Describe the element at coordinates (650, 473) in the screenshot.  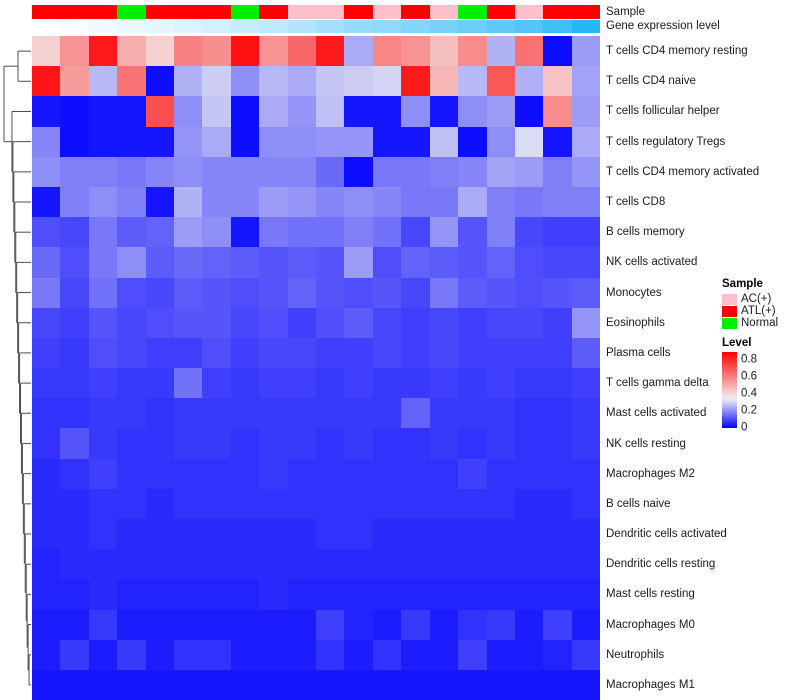
I see `row-label: Macrophages M2` at that location.